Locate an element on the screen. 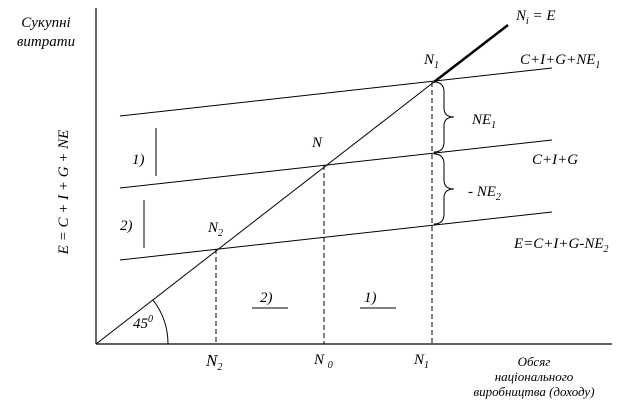 The image size is (636, 408). point-label: N1 is located at coordinates (431, 61).